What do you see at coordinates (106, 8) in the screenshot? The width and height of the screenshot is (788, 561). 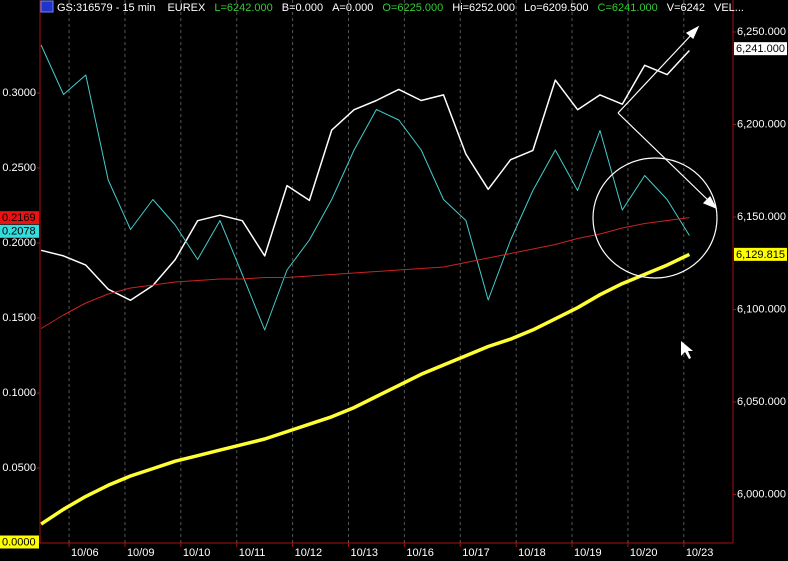 I see `header-item: GS:316579 - 15 min` at bounding box center [106, 8].